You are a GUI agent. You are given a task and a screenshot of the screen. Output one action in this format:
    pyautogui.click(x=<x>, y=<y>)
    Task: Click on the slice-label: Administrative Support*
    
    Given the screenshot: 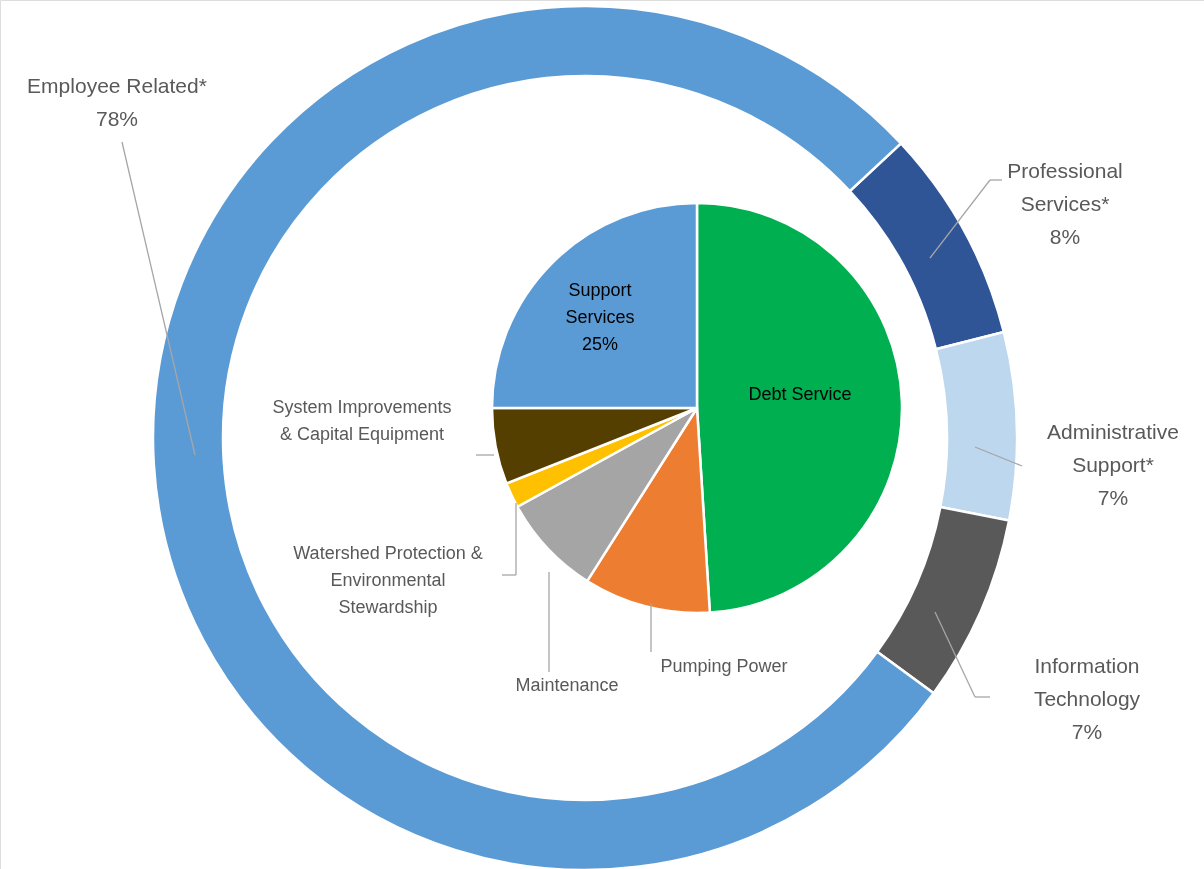 What is the action you would take?
    pyautogui.click(x=1113, y=448)
    